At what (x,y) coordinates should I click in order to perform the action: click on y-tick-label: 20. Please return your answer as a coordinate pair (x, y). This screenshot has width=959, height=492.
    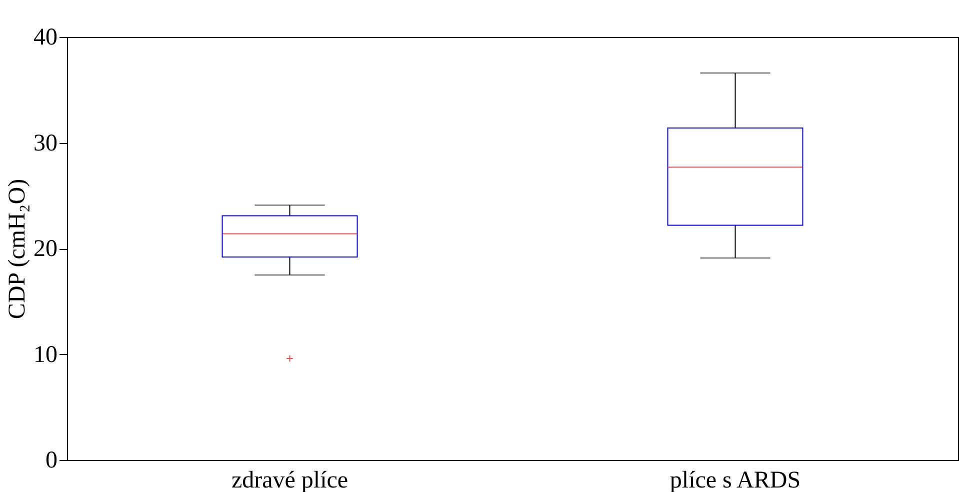
    Looking at the image, I should click on (46, 249).